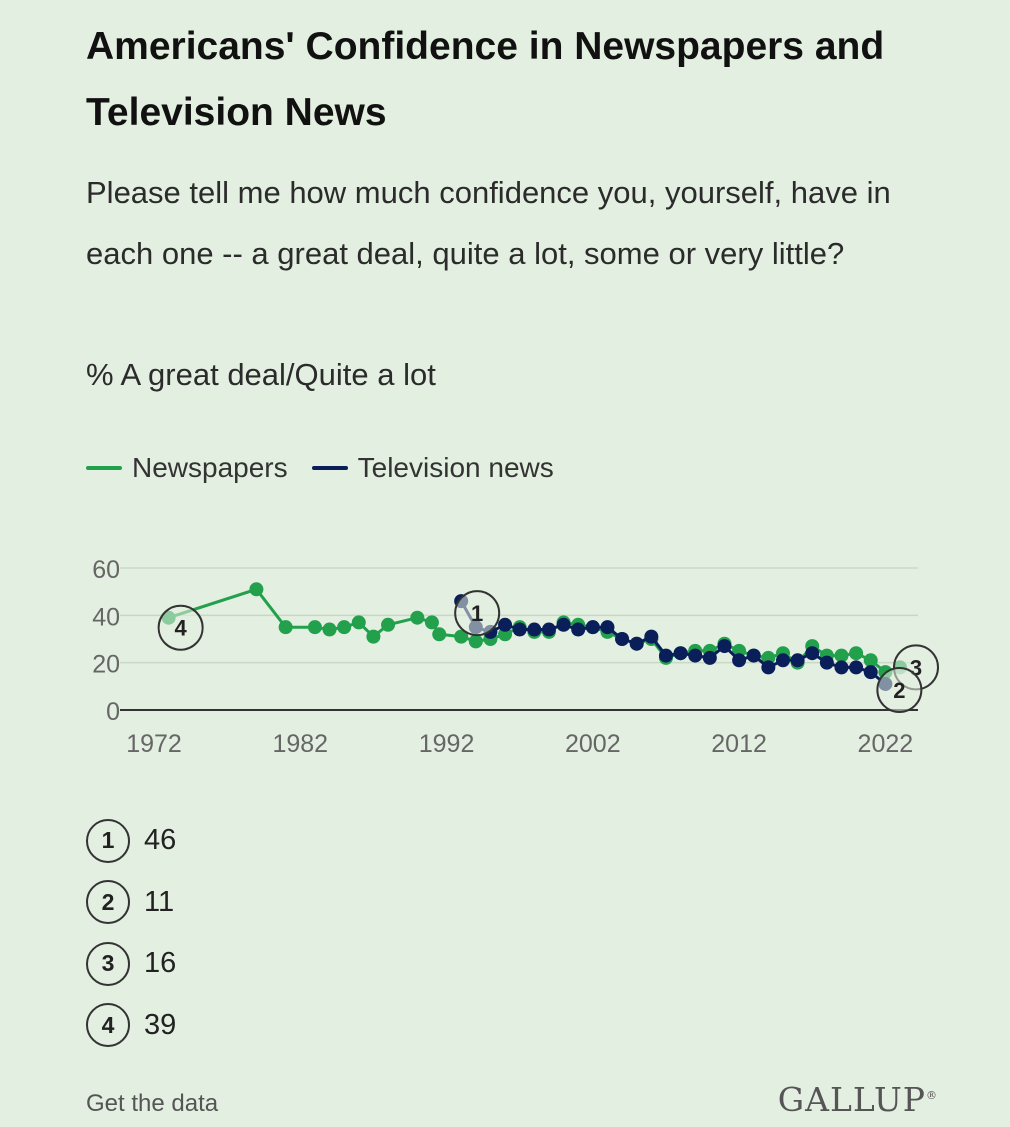 This screenshot has width=1010, height=1127. I want to click on note-badge: 1, so click(108, 840).